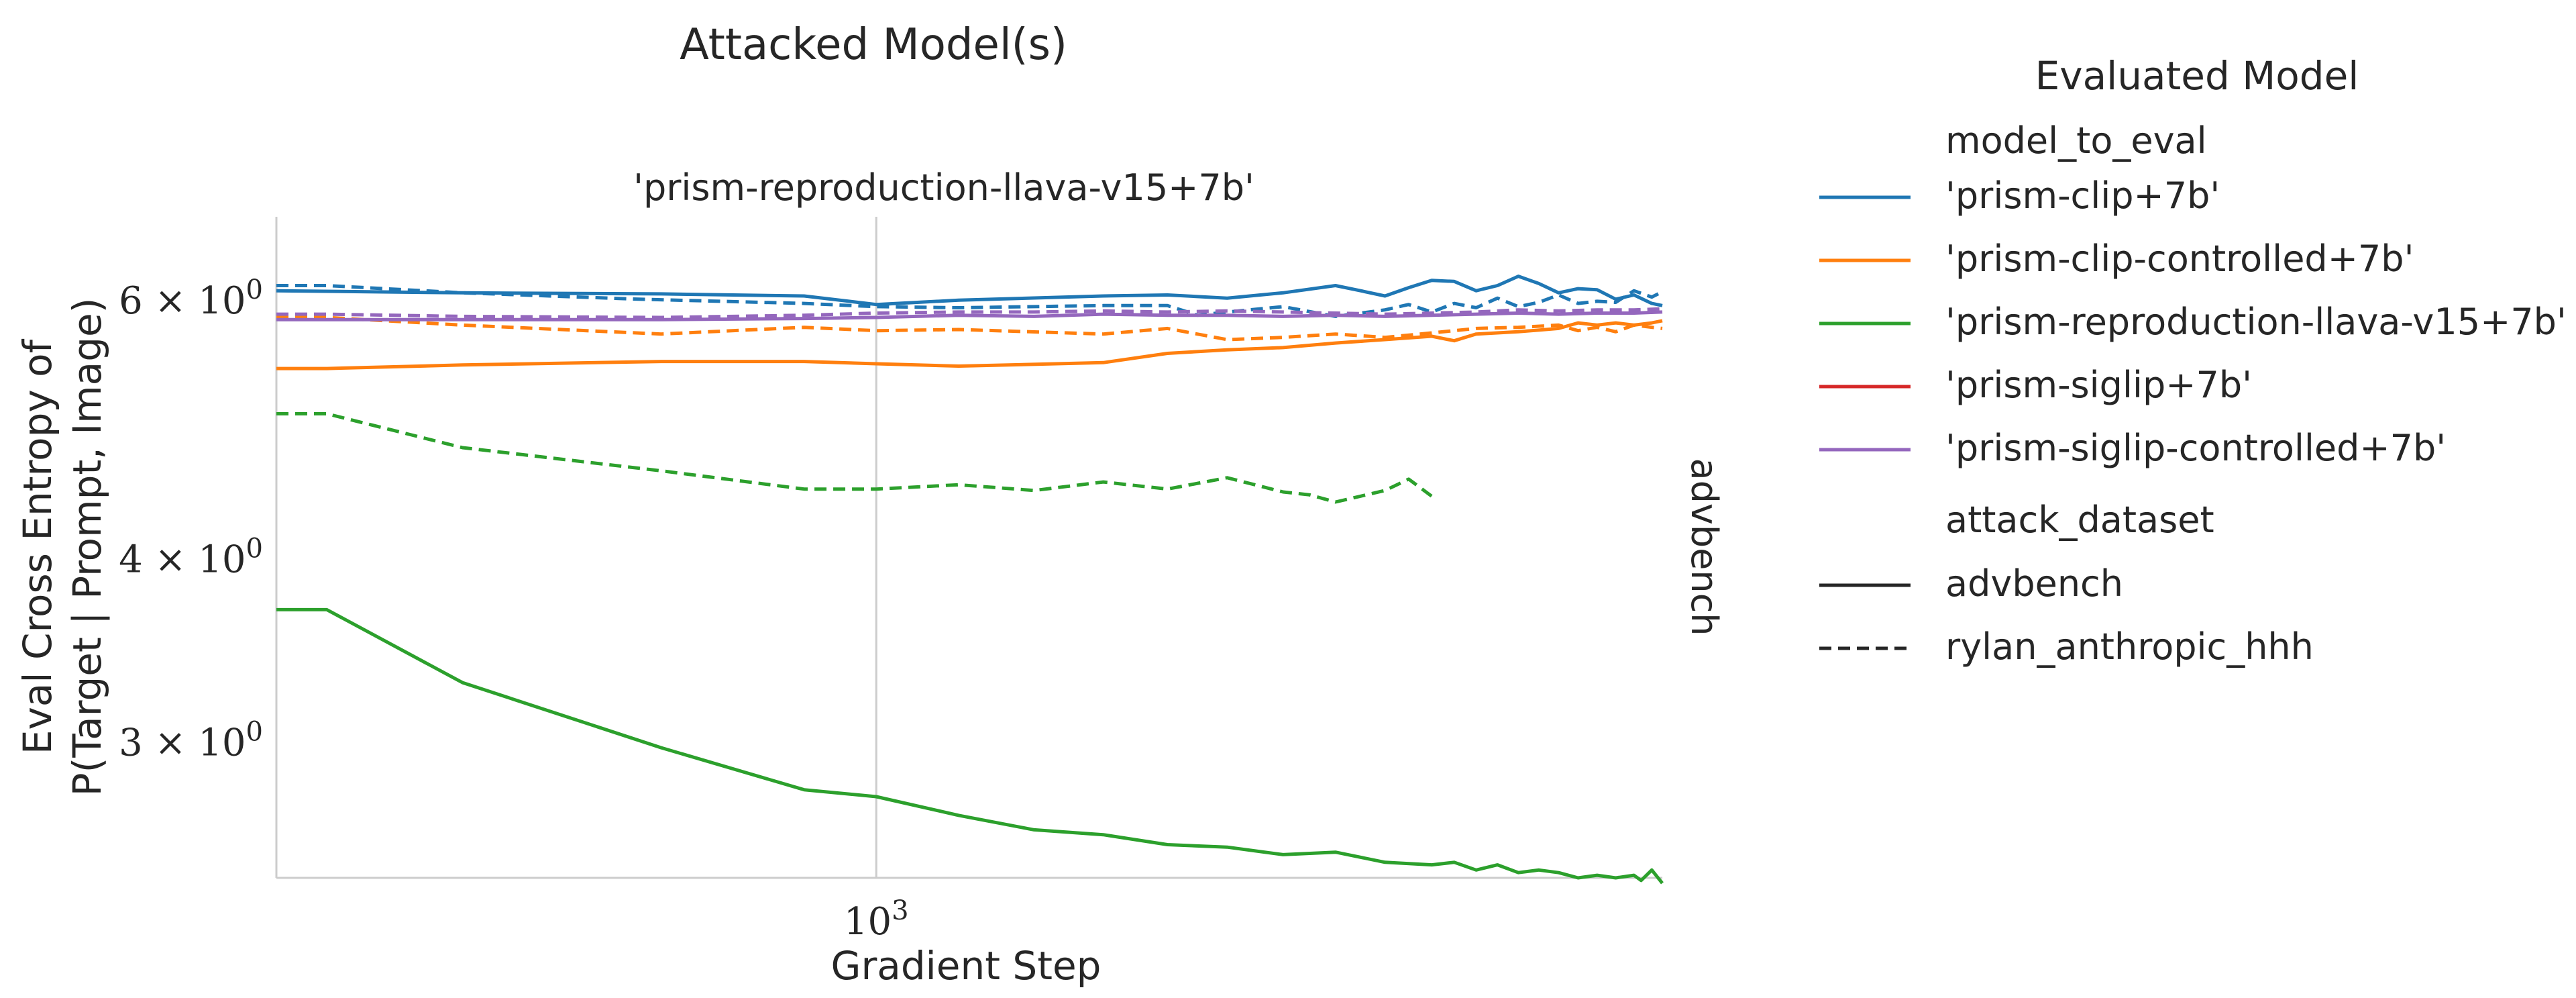 Image resolution: width=2576 pixels, height=998 pixels. I want to click on legend-style-label: advbench, so click(2034, 583).